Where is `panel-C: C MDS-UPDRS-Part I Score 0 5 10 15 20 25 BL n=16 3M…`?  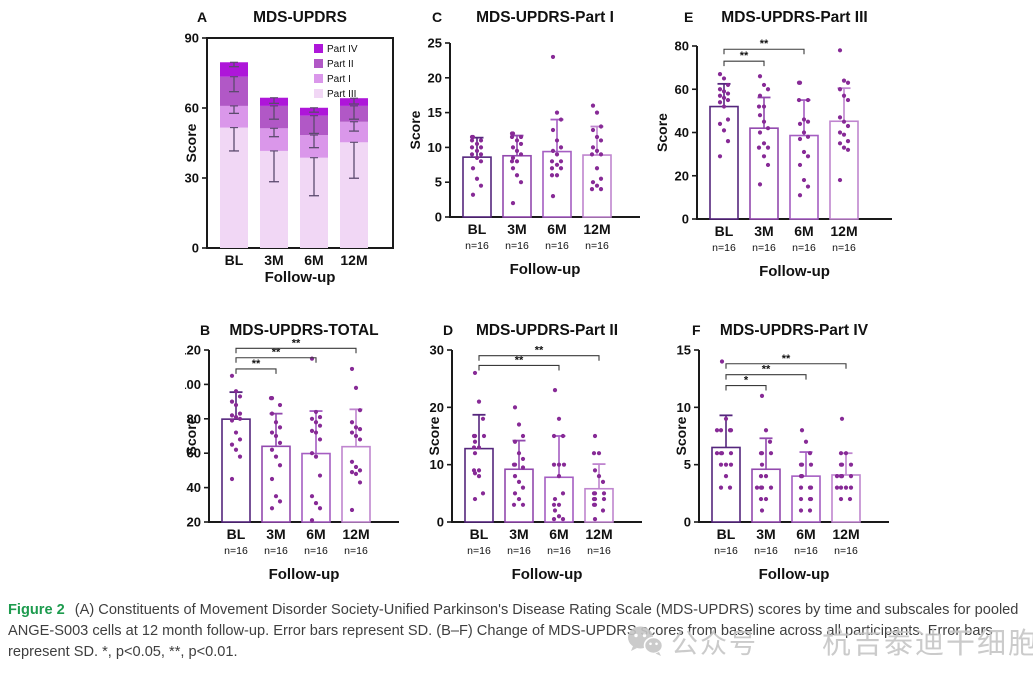 panel-C: C MDS-UPDRS-Part I Score 0 5 10 15 20 25 BL n=16 3M… is located at coordinates (525, 163).